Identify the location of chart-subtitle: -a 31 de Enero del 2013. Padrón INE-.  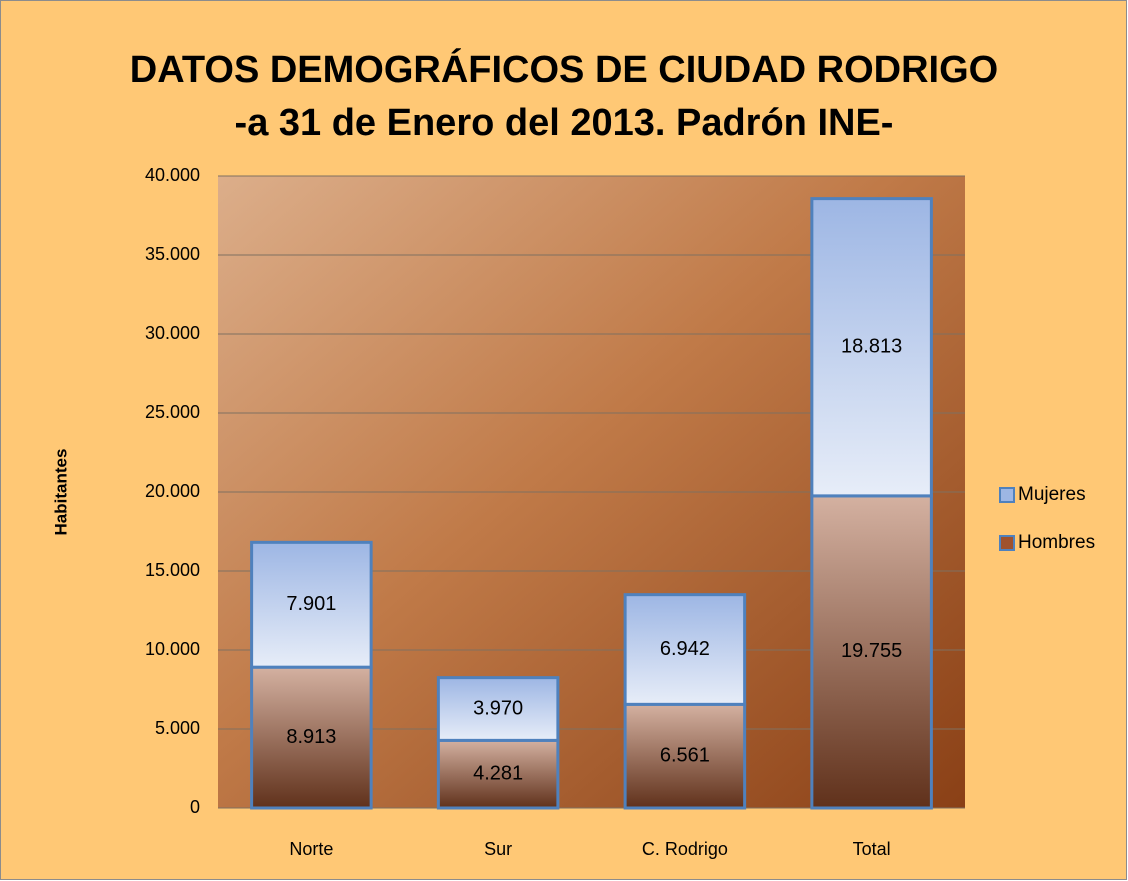
(564, 123).